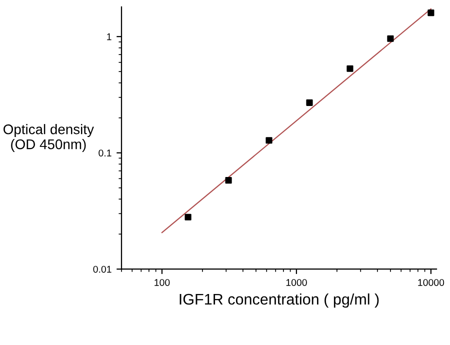 This screenshot has height=345, width=450. I want to click on y-axis-title: Optical density (OD 450nm), so click(49, 138).